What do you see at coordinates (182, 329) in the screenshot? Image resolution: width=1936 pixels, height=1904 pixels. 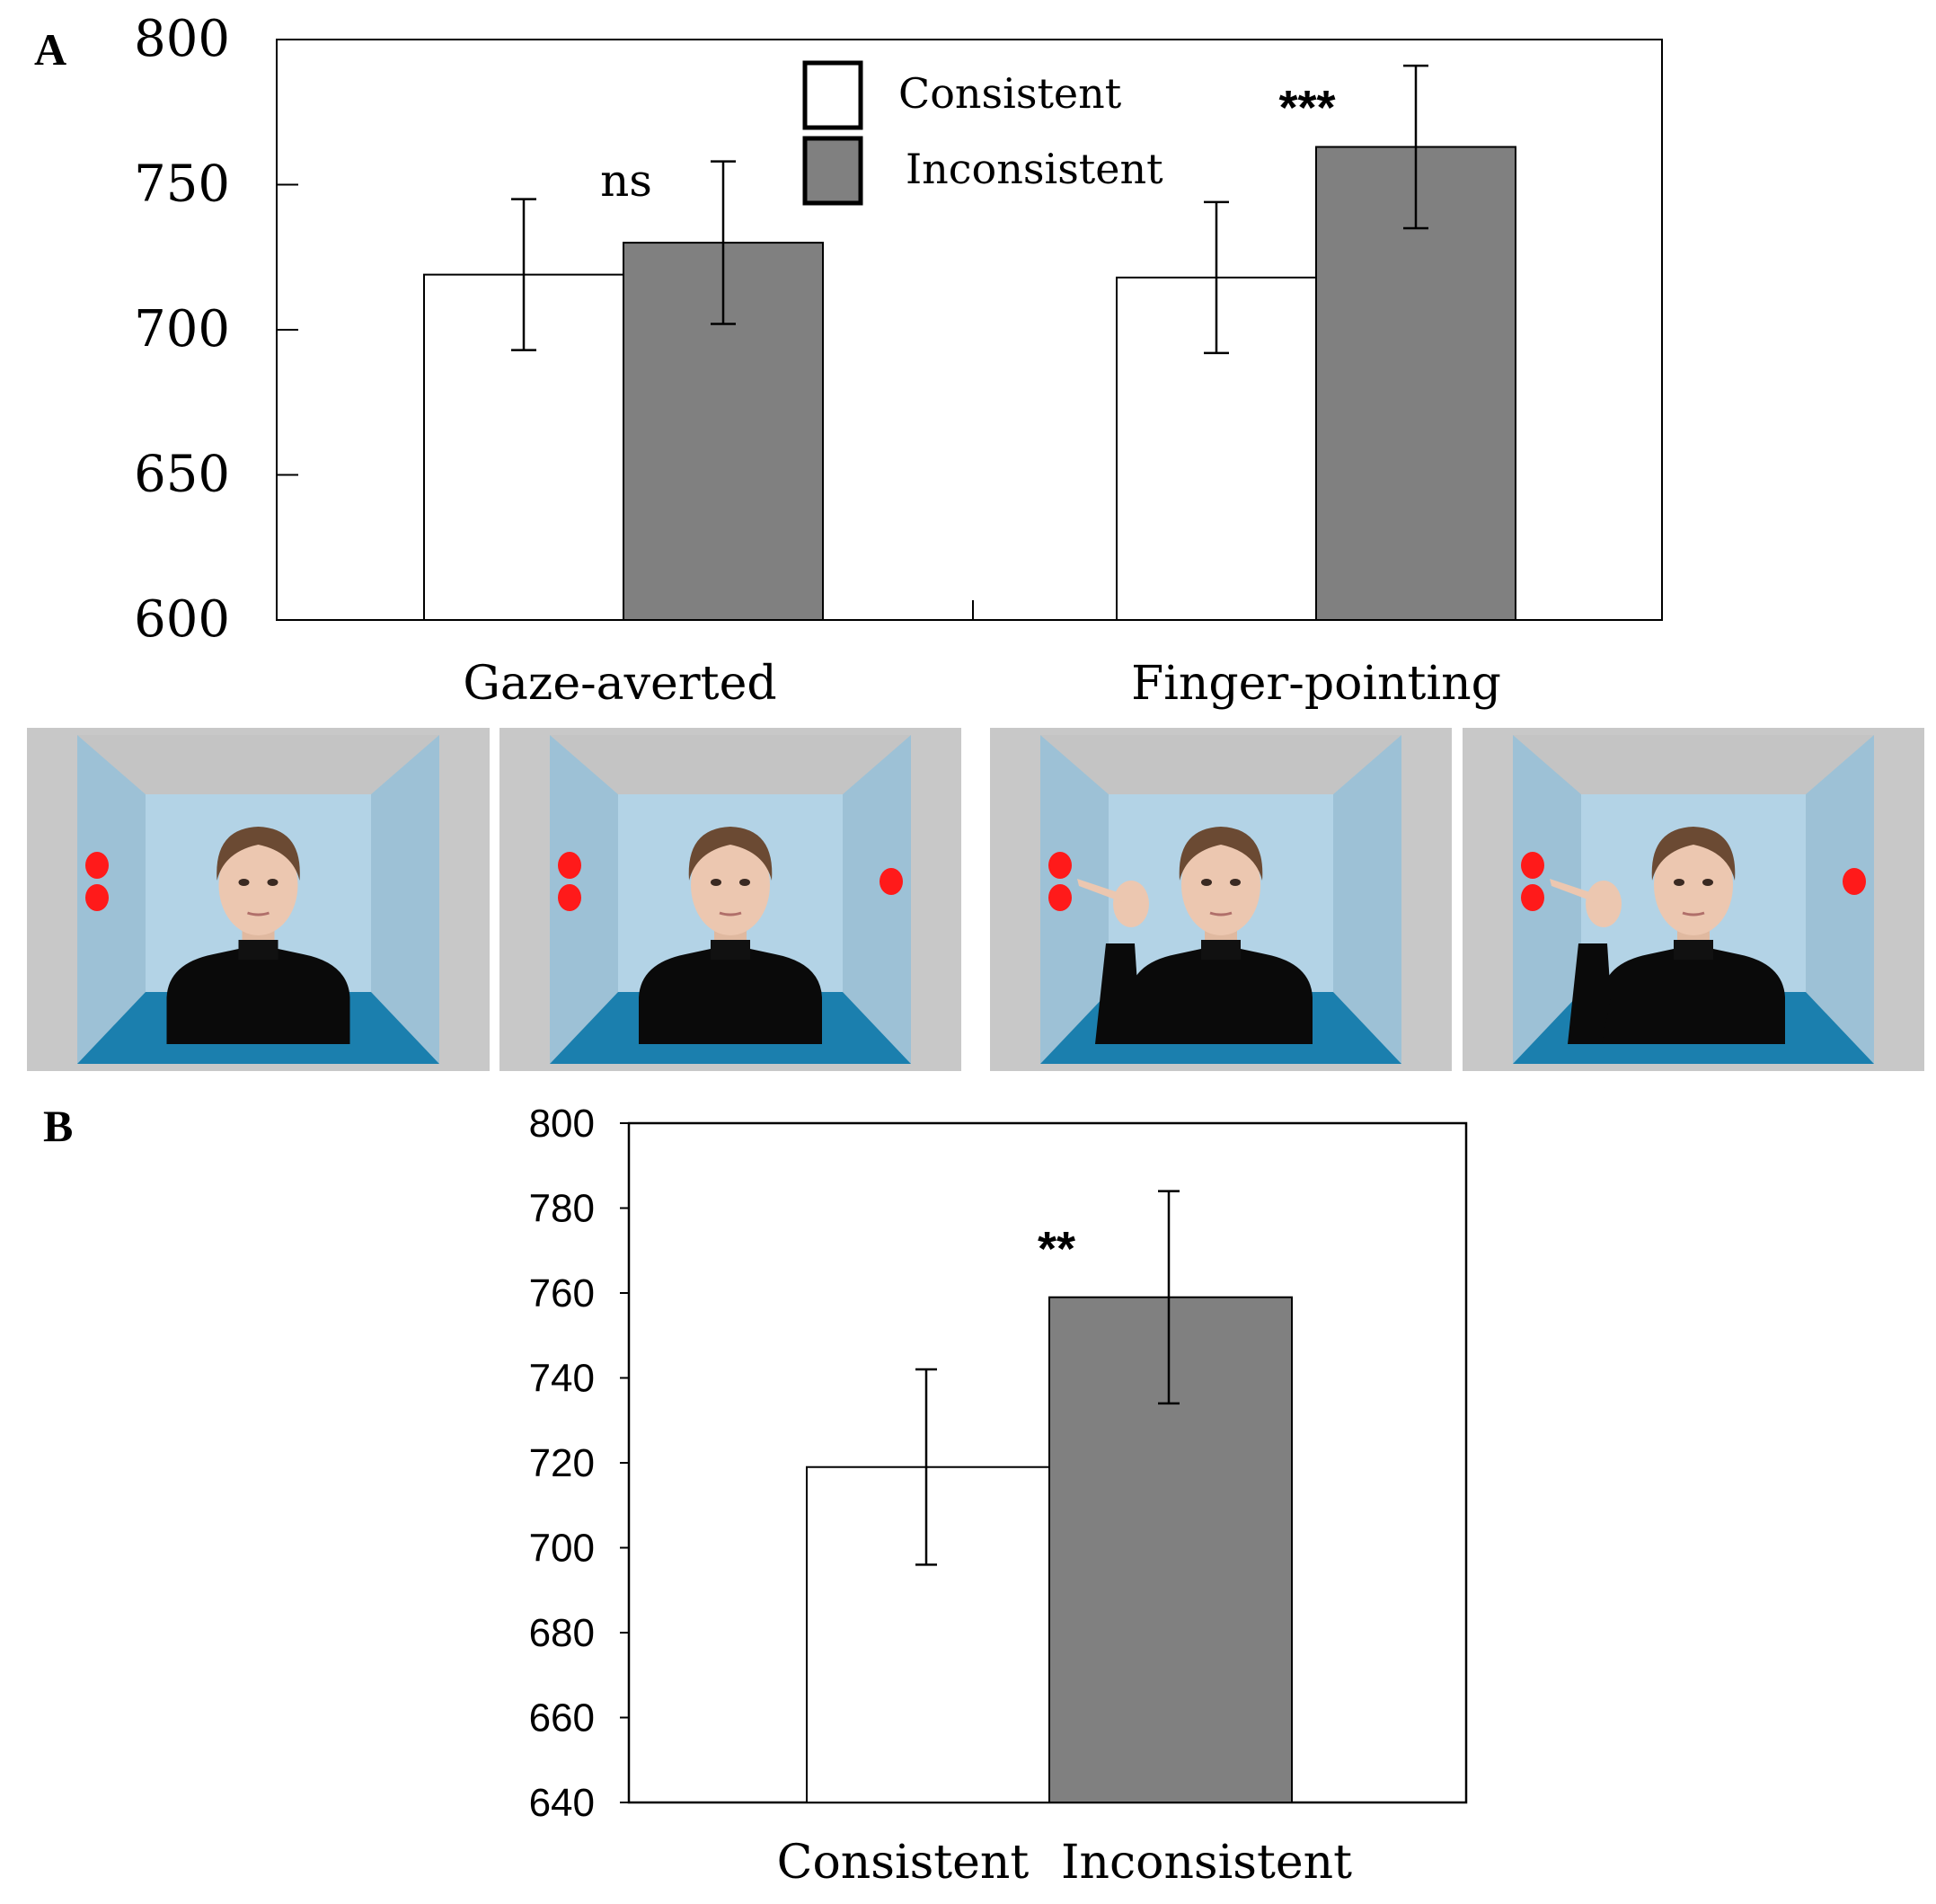 I see `y-tick-label-a: 700` at bounding box center [182, 329].